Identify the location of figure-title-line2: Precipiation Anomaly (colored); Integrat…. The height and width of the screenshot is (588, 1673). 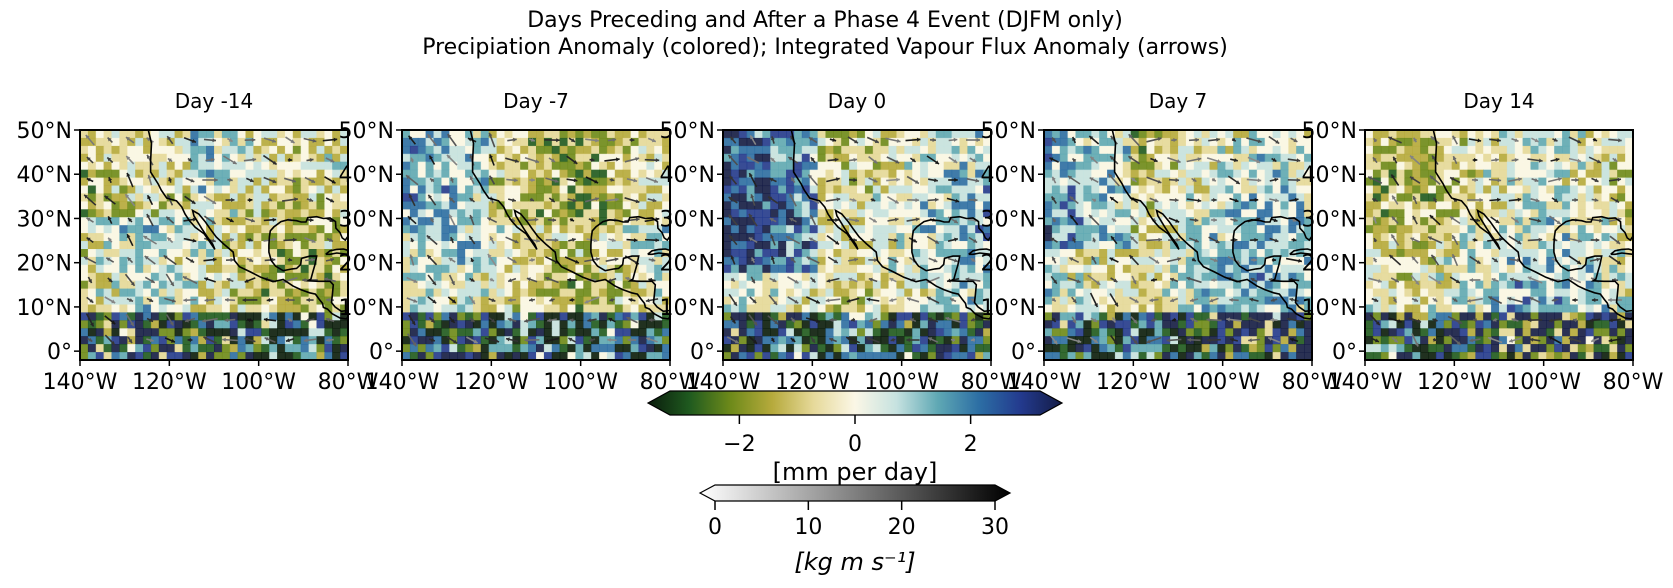
(825, 47).